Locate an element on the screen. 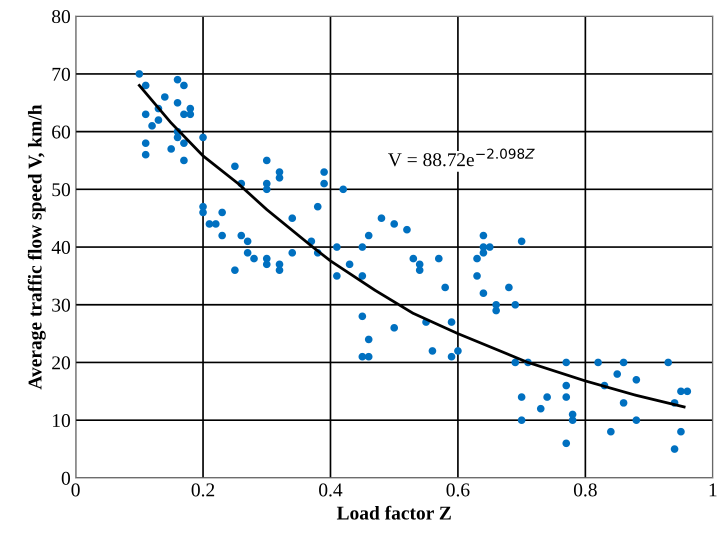 This screenshot has height=540, width=720. x-tick-label: 0.6 is located at coordinates (458, 490).